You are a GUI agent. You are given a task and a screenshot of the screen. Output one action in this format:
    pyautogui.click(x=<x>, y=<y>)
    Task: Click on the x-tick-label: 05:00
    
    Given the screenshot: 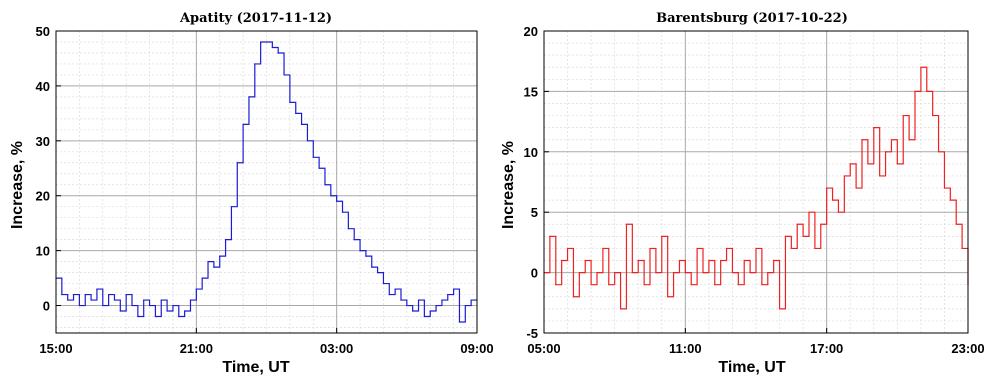 What is the action you would take?
    pyautogui.click(x=543, y=348)
    